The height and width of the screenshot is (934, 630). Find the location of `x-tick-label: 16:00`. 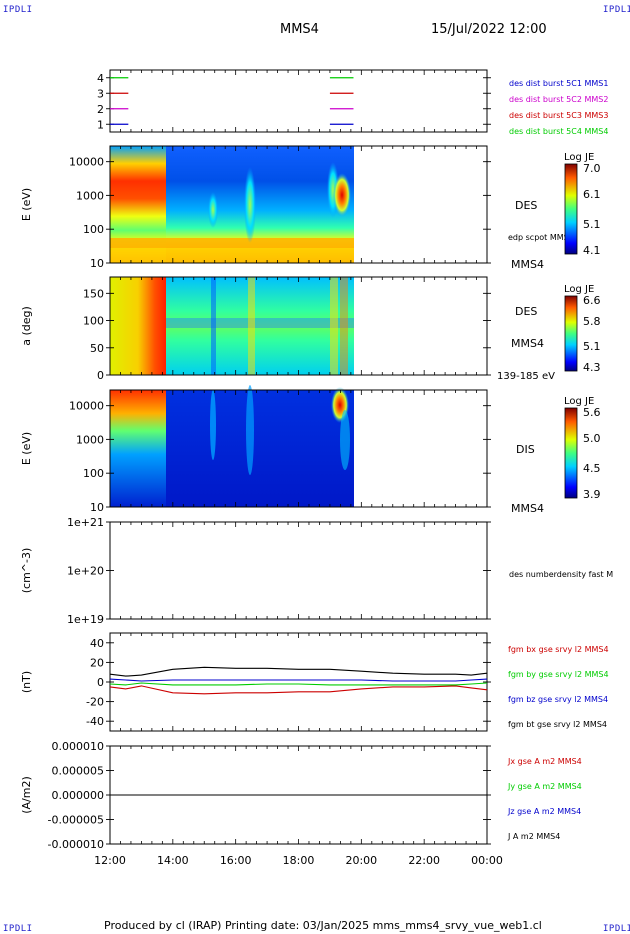

x-tick-label: 16:00 is located at coordinates (236, 860).